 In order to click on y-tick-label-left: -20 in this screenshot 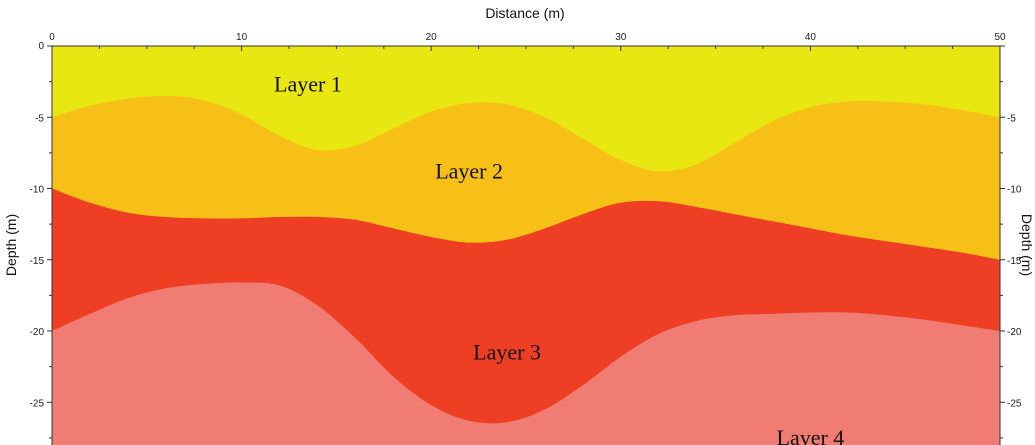, I will do `click(37, 332)`.